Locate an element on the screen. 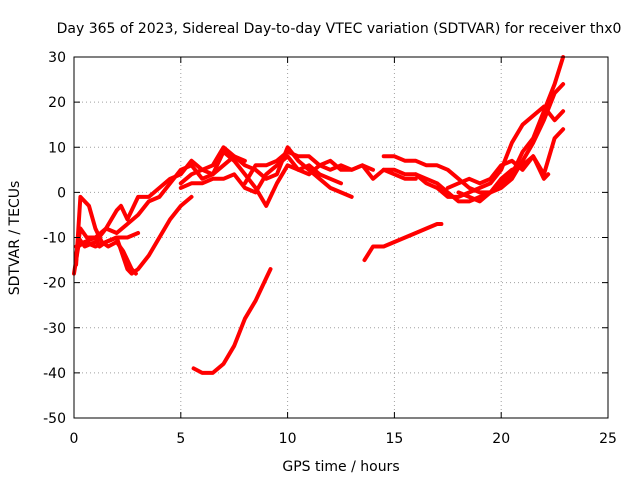 The width and height of the screenshot is (640, 480). x-axis-label: GPS time / hours is located at coordinates (340, 467).